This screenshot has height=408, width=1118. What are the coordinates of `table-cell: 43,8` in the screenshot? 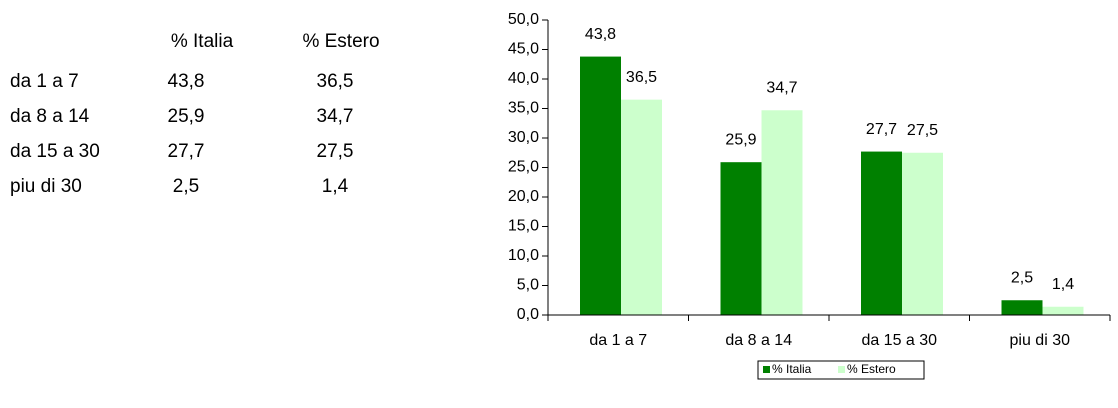 It's located at (186, 81).